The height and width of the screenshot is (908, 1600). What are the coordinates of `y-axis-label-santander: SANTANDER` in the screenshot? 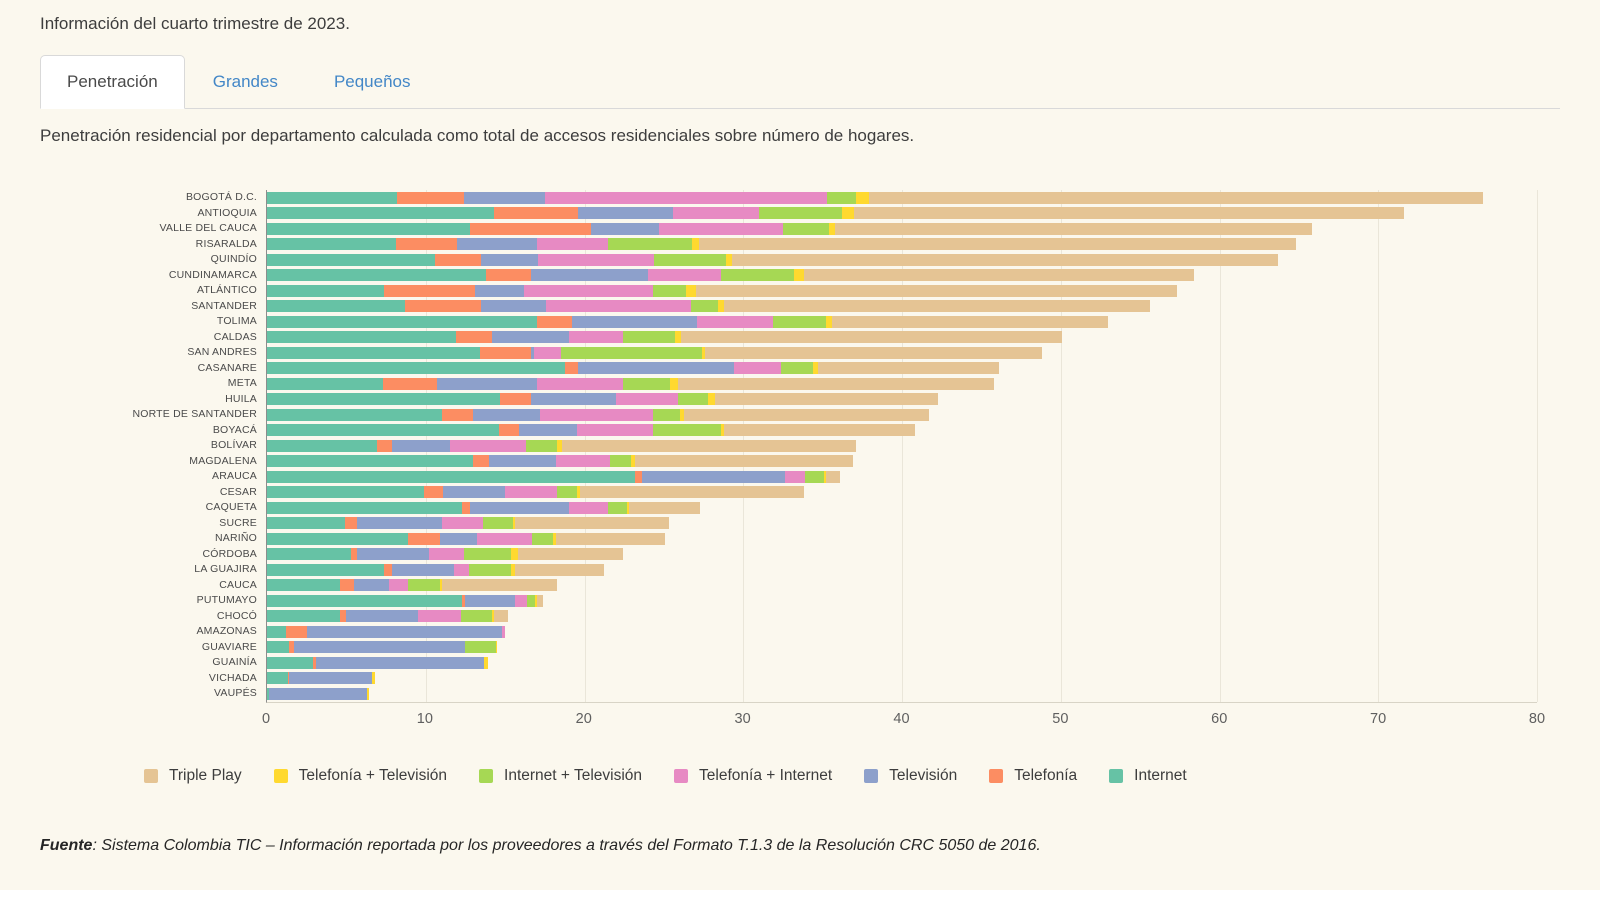 It's located at (224, 305).